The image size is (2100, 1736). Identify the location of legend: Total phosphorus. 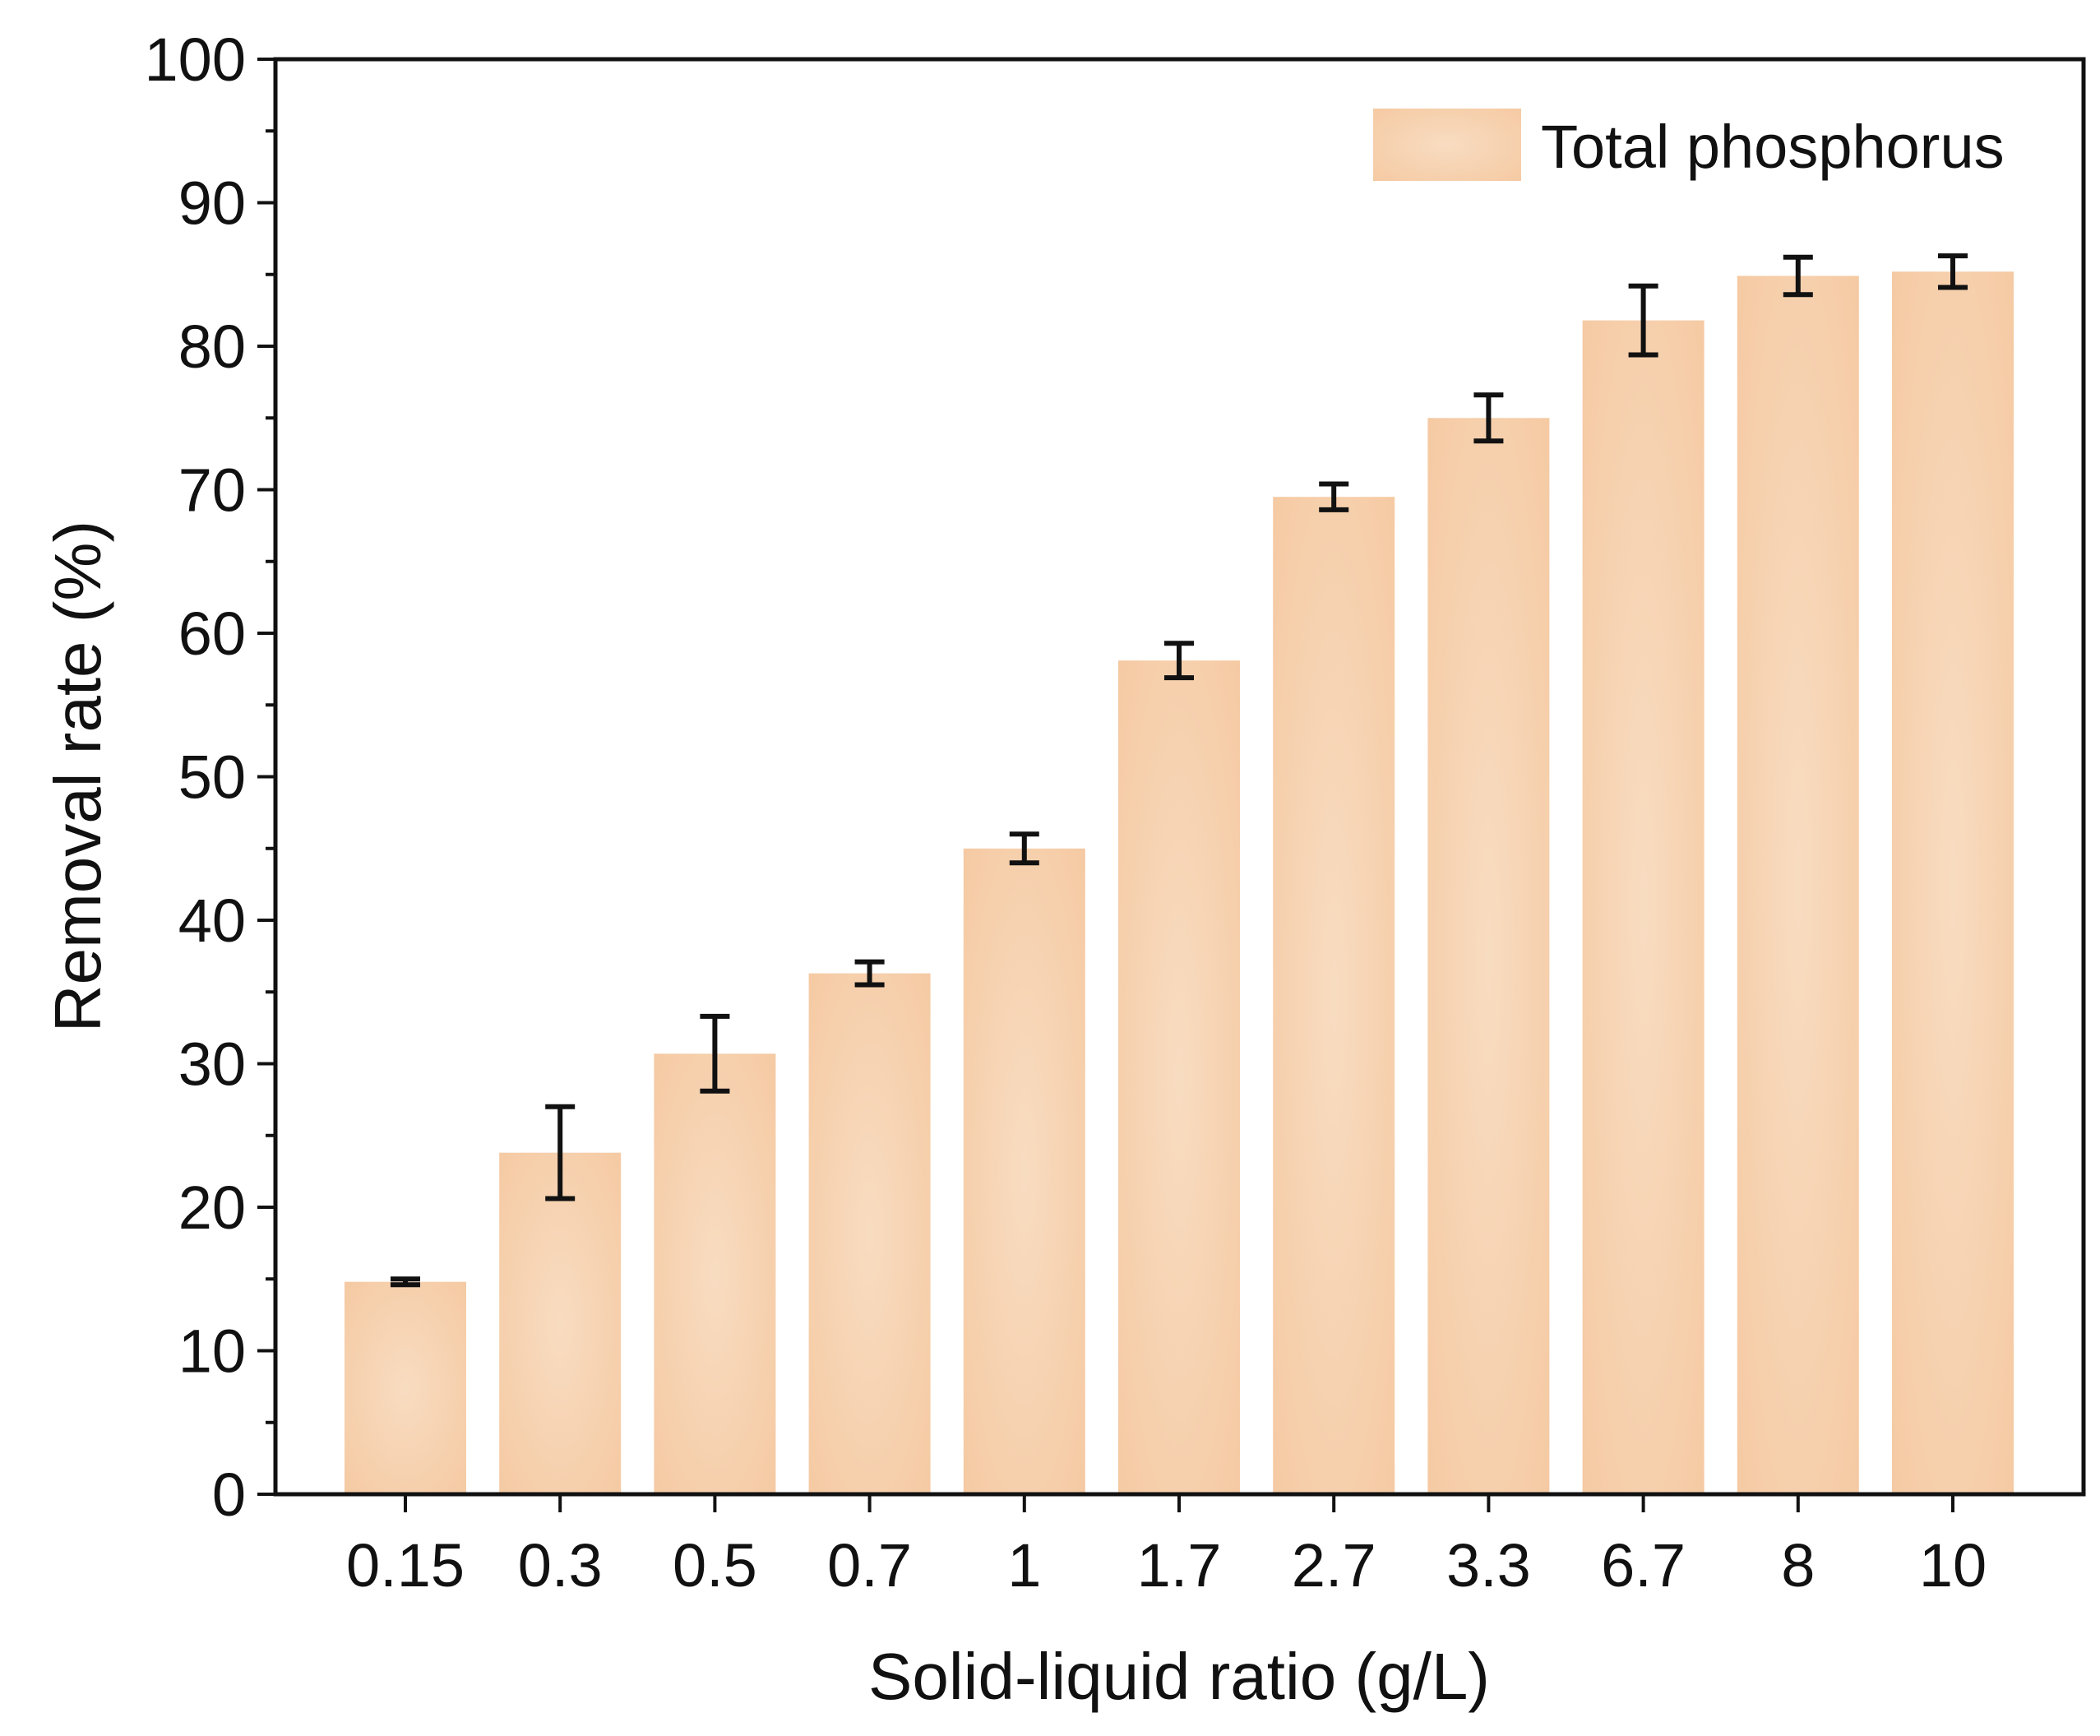
(1689, 145).